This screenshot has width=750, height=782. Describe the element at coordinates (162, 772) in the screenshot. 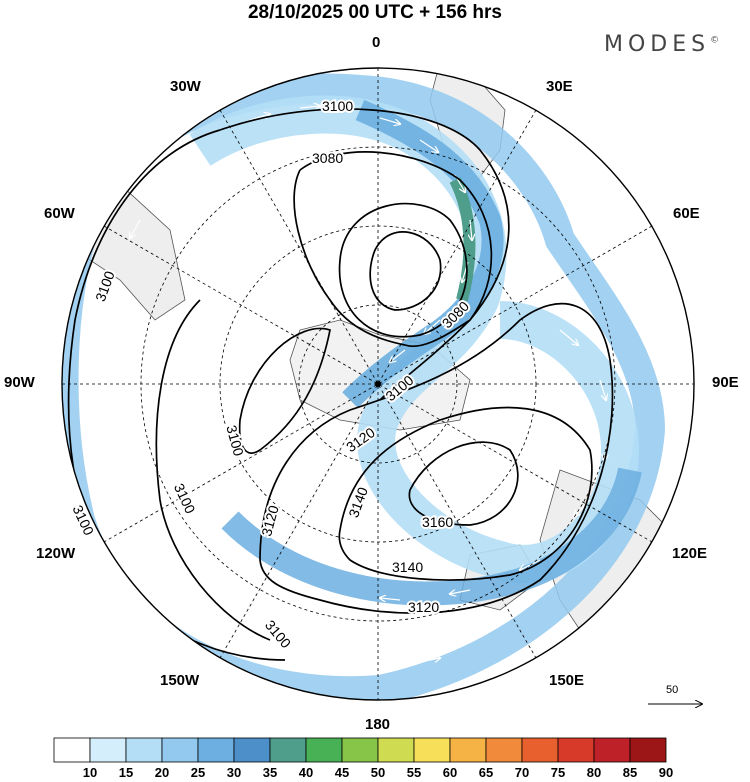

I see `colorbar-label: 20` at that location.